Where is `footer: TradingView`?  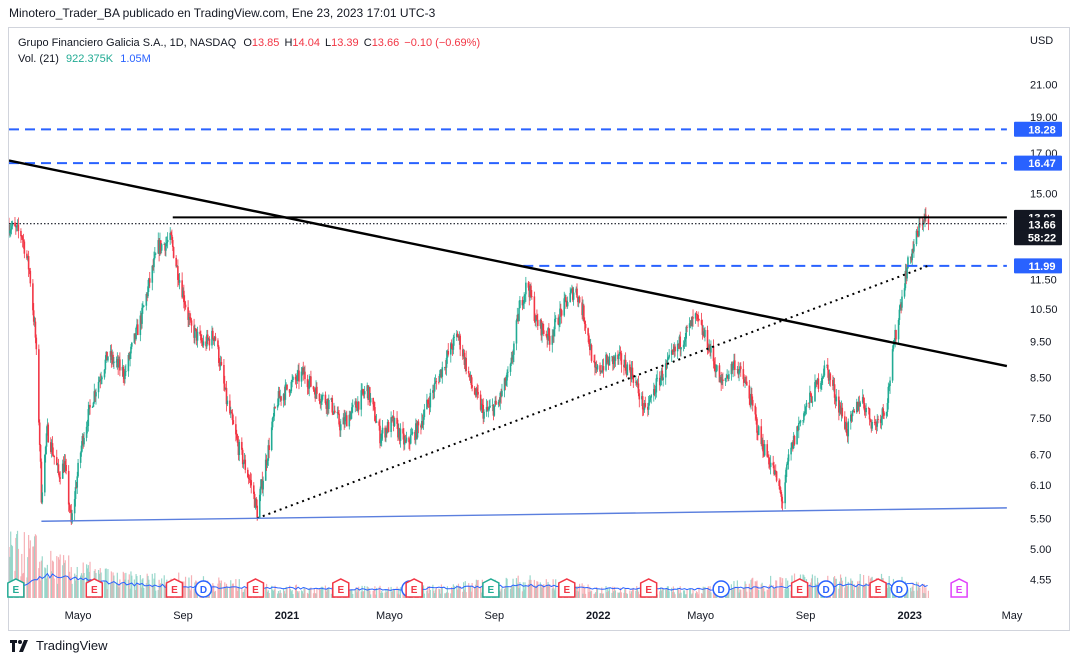
footer: TradingView is located at coordinates (59, 645).